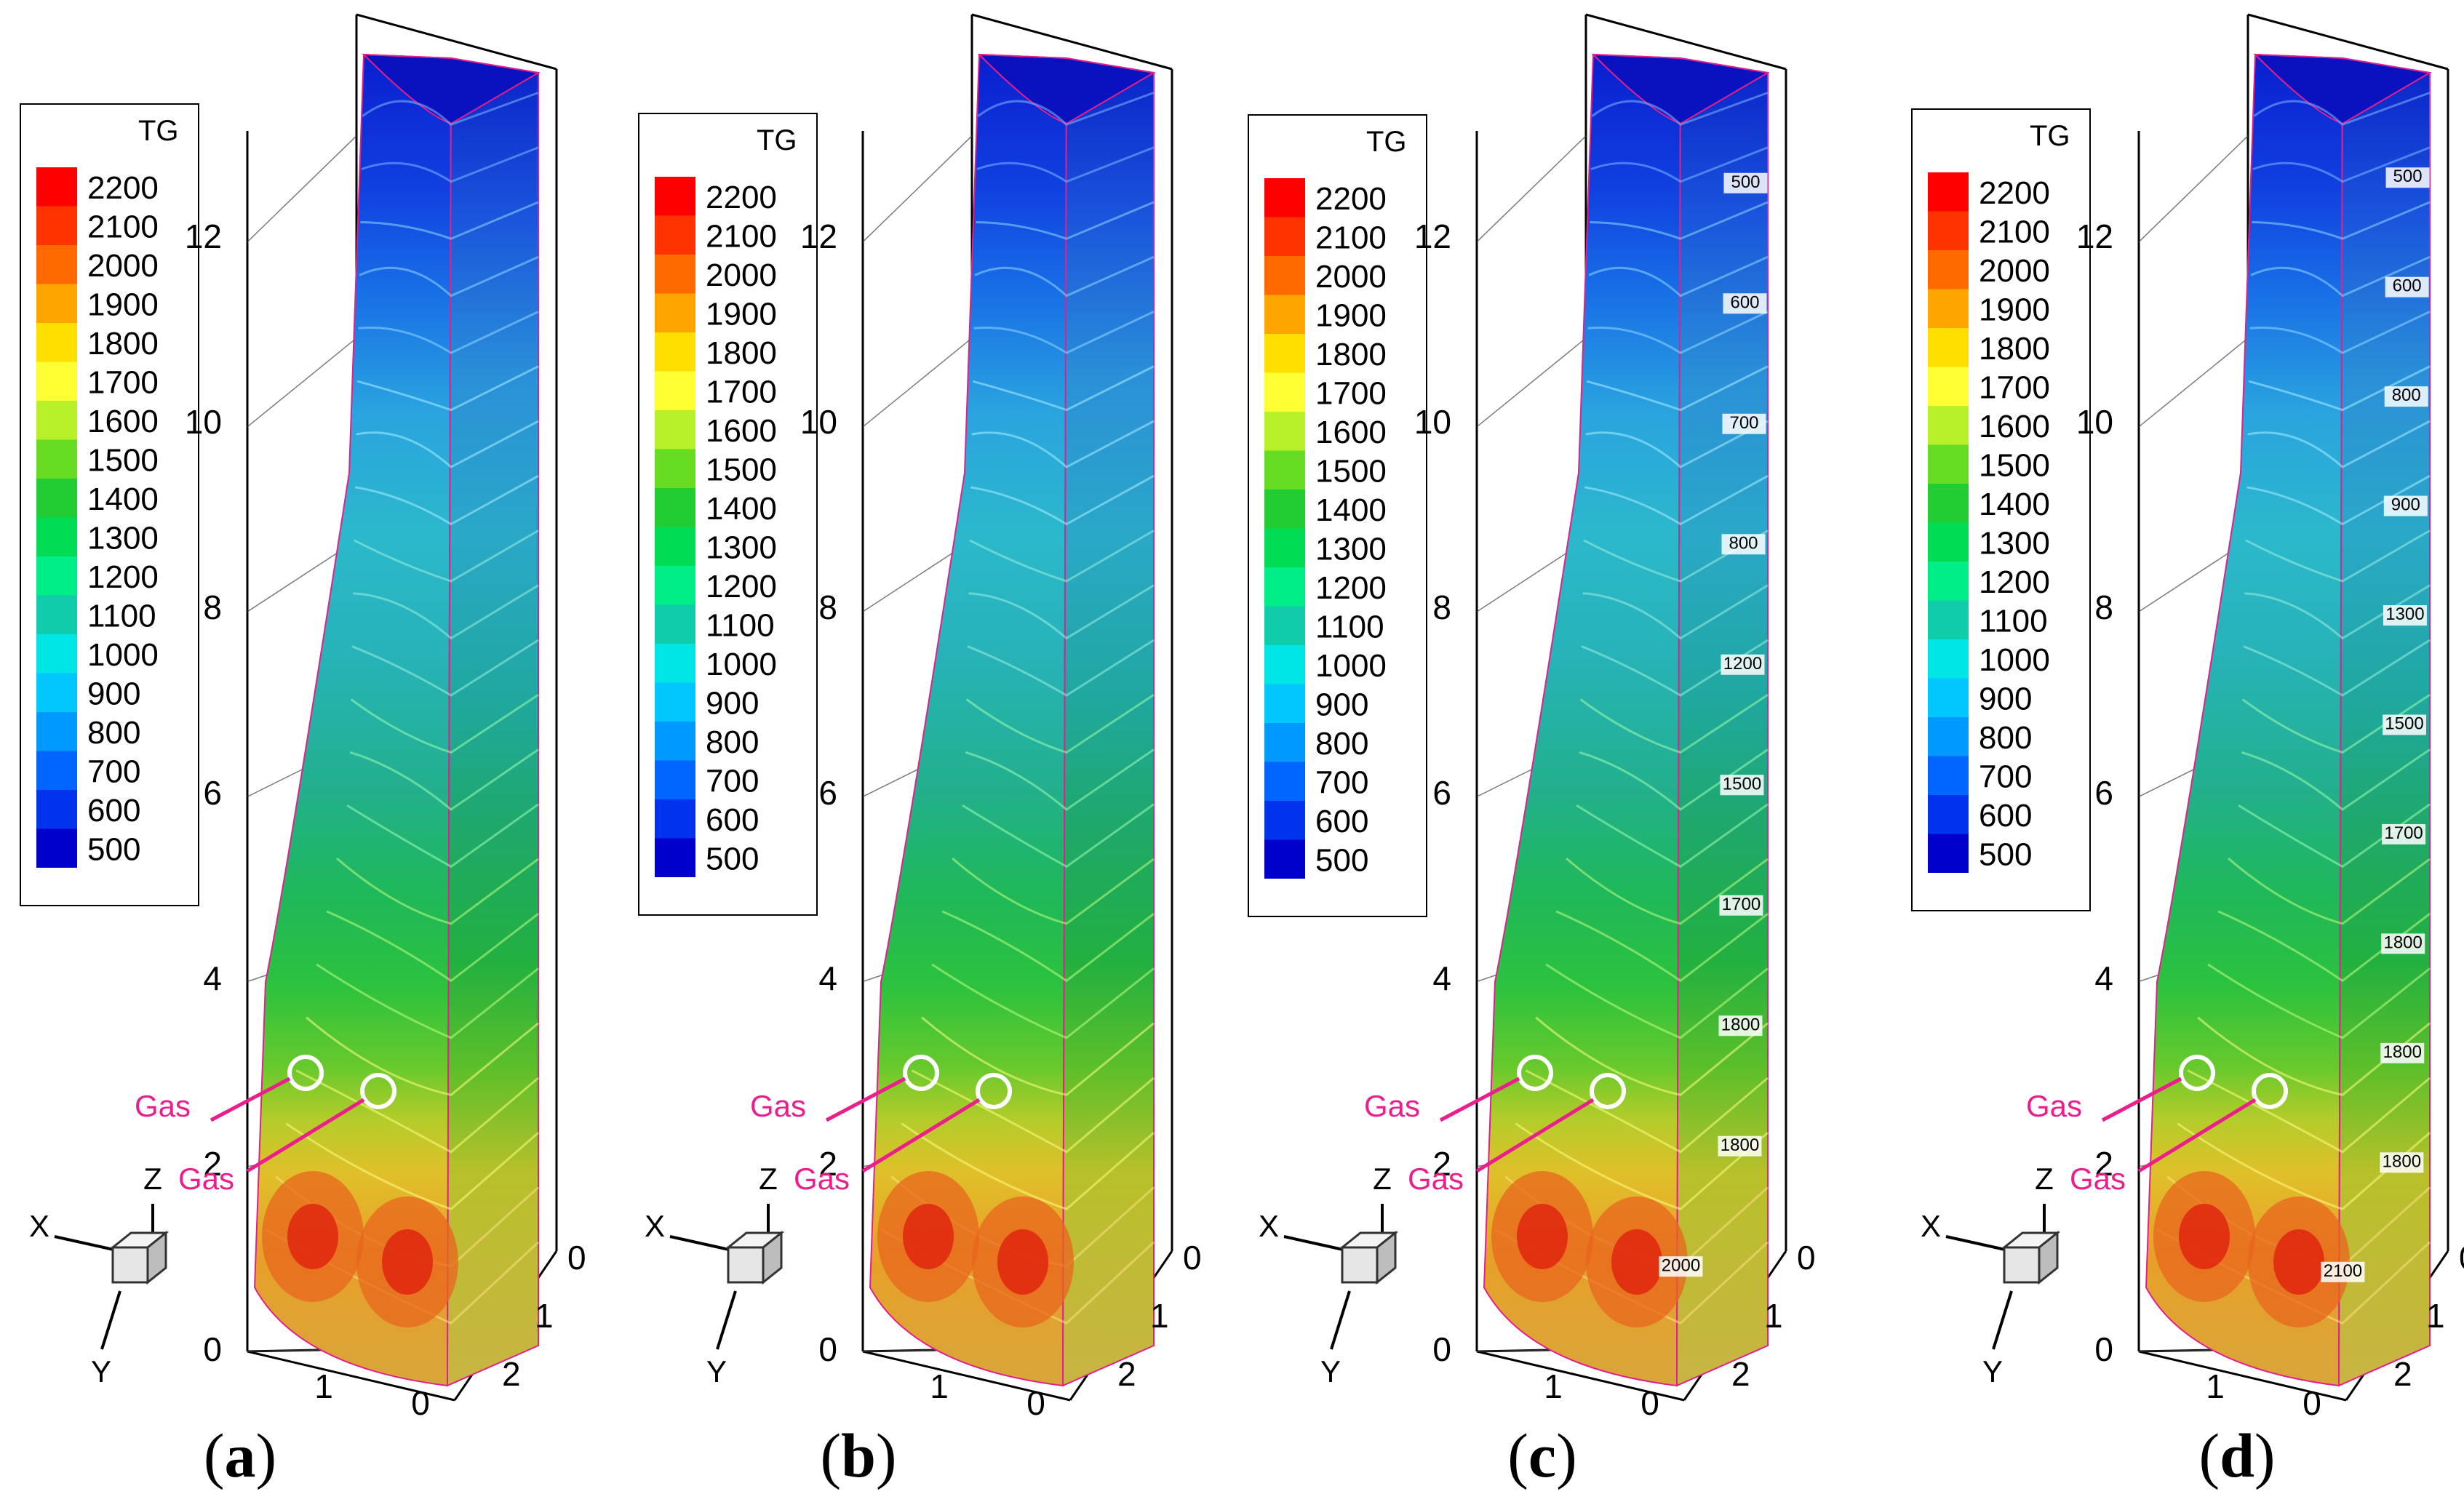 The image size is (2464, 1502). What do you see at coordinates (1542, 1455) in the screenshot?
I see `panel-label-letter: c` at bounding box center [1542, 1455].